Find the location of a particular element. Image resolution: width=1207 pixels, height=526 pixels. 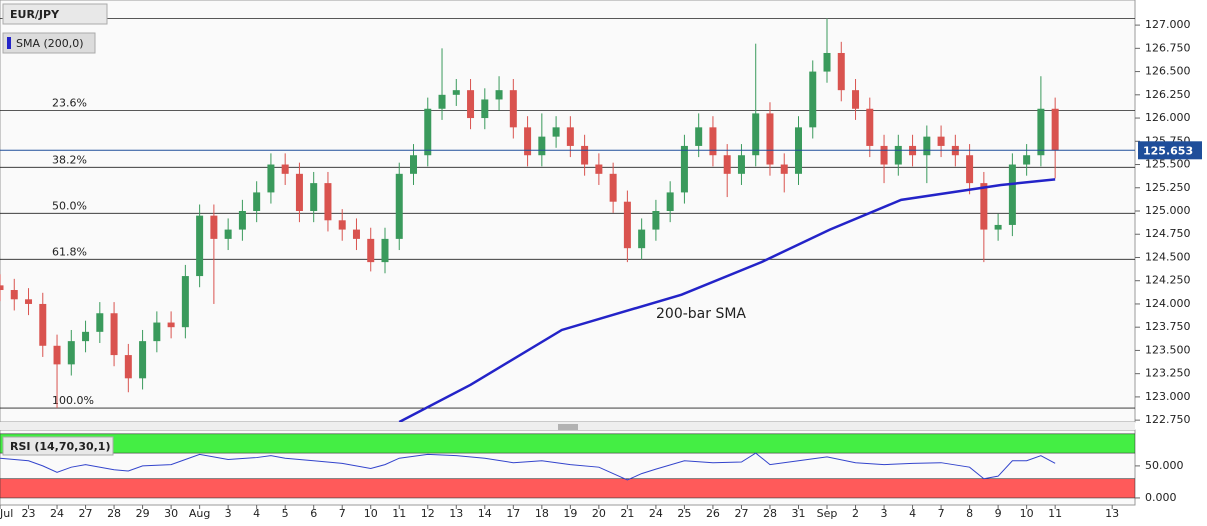

x-tick-label: 14 is located at coordinates (485, 513).